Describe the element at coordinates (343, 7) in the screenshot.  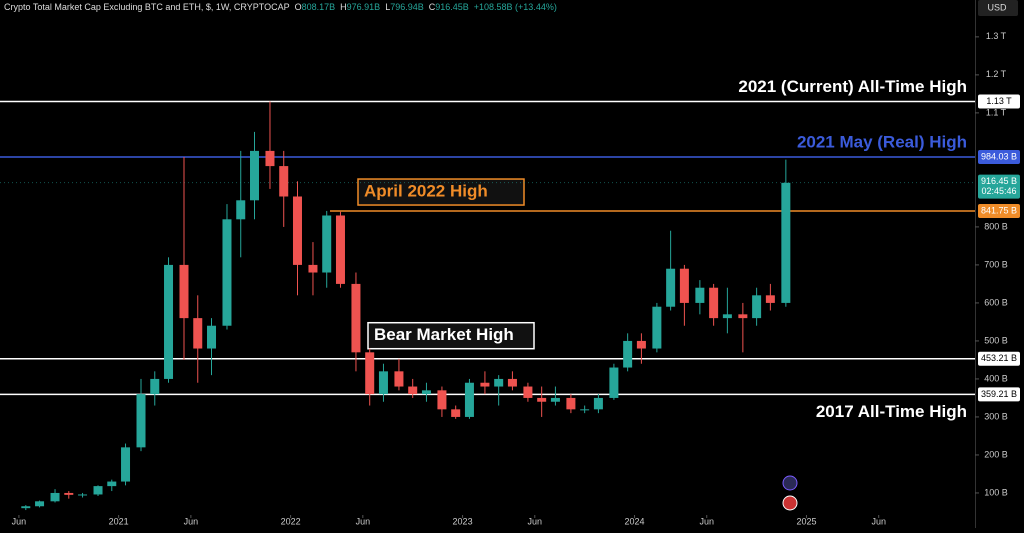
I see `stat-key: H` at that location.